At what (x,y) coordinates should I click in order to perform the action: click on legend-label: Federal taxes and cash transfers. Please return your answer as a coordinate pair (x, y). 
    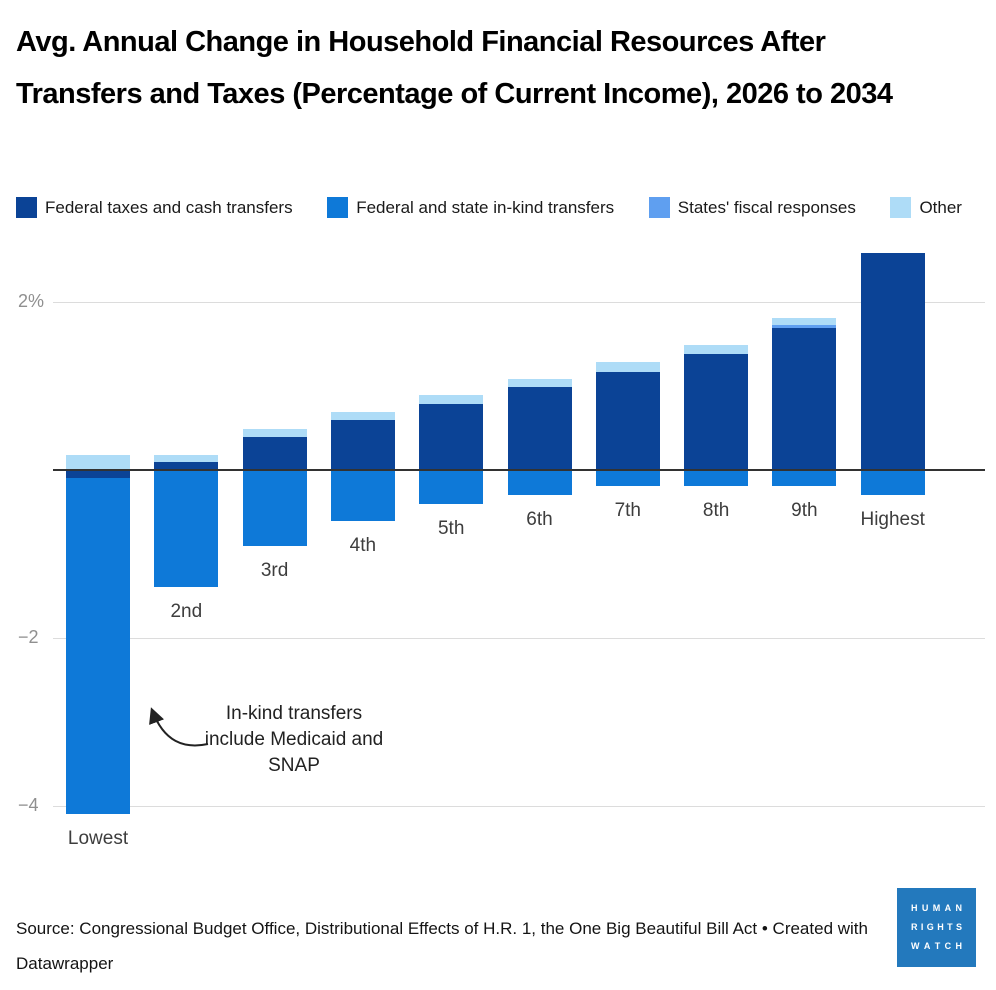
    Looking at the image, I should click on (169, 207).